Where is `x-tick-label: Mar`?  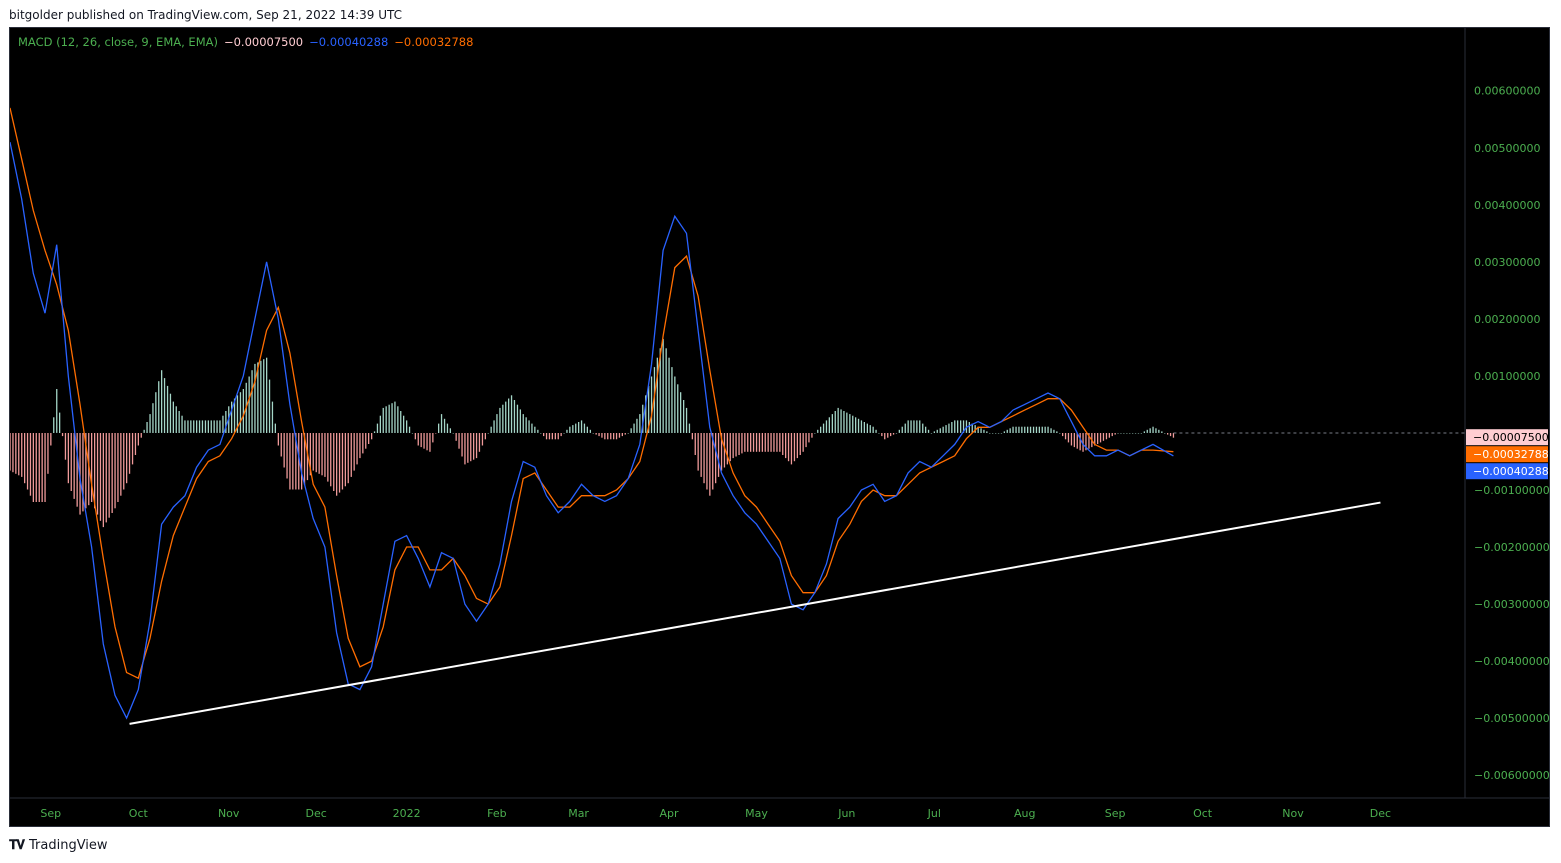
x-tick-label: Mar is located at coordinates (578, 813).